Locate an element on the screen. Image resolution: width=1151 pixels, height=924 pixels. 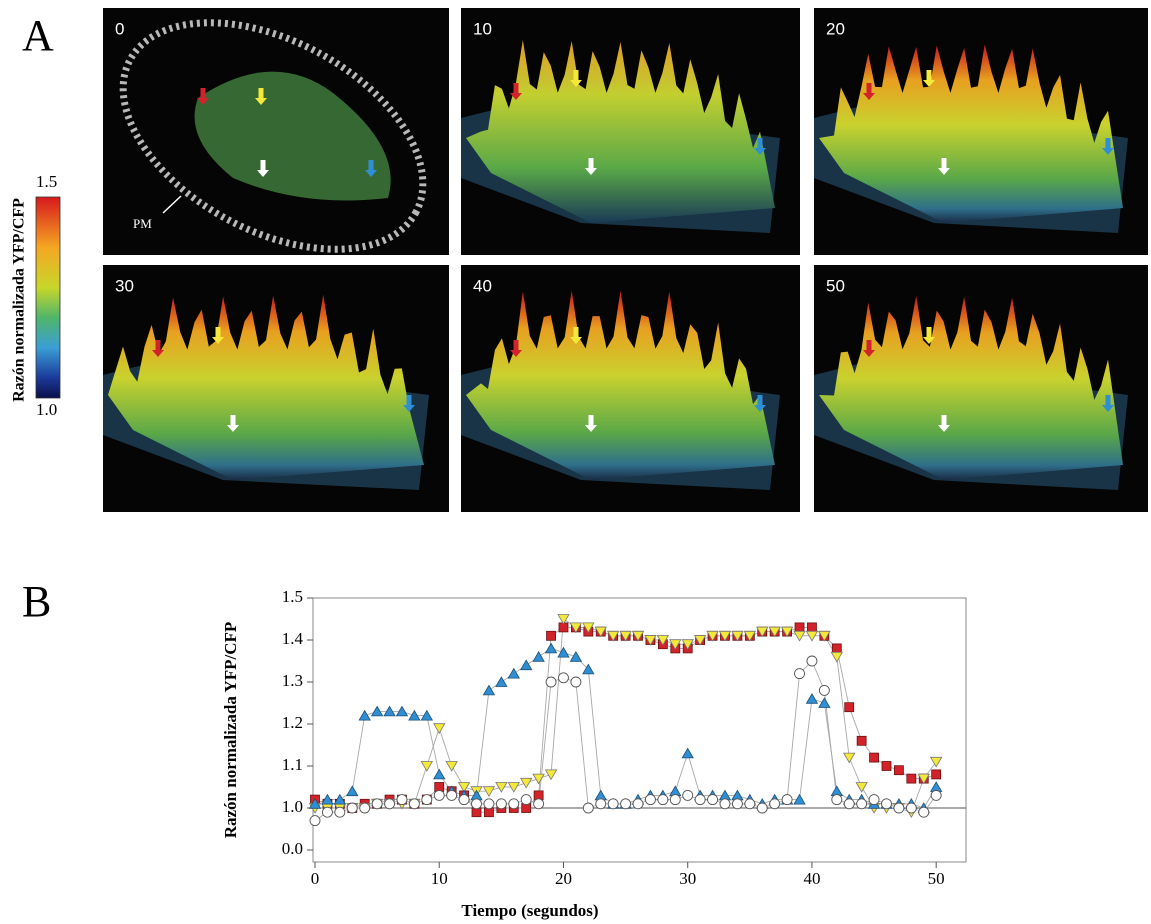
frame-label: 20 is located at coordinates (835, 28).